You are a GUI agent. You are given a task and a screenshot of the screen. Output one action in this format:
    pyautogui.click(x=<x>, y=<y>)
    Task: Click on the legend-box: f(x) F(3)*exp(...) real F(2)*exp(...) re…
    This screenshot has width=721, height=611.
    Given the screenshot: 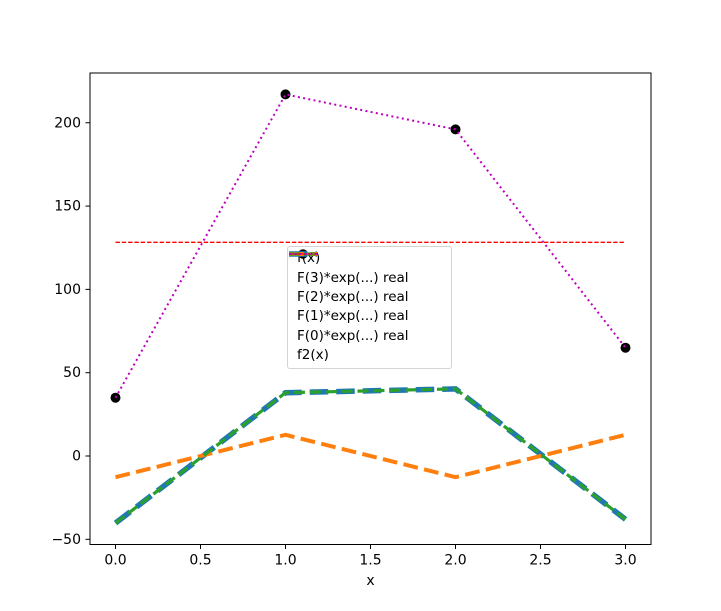 What is the action you would take?
    pyautogui.click(x=369, y=307)
    